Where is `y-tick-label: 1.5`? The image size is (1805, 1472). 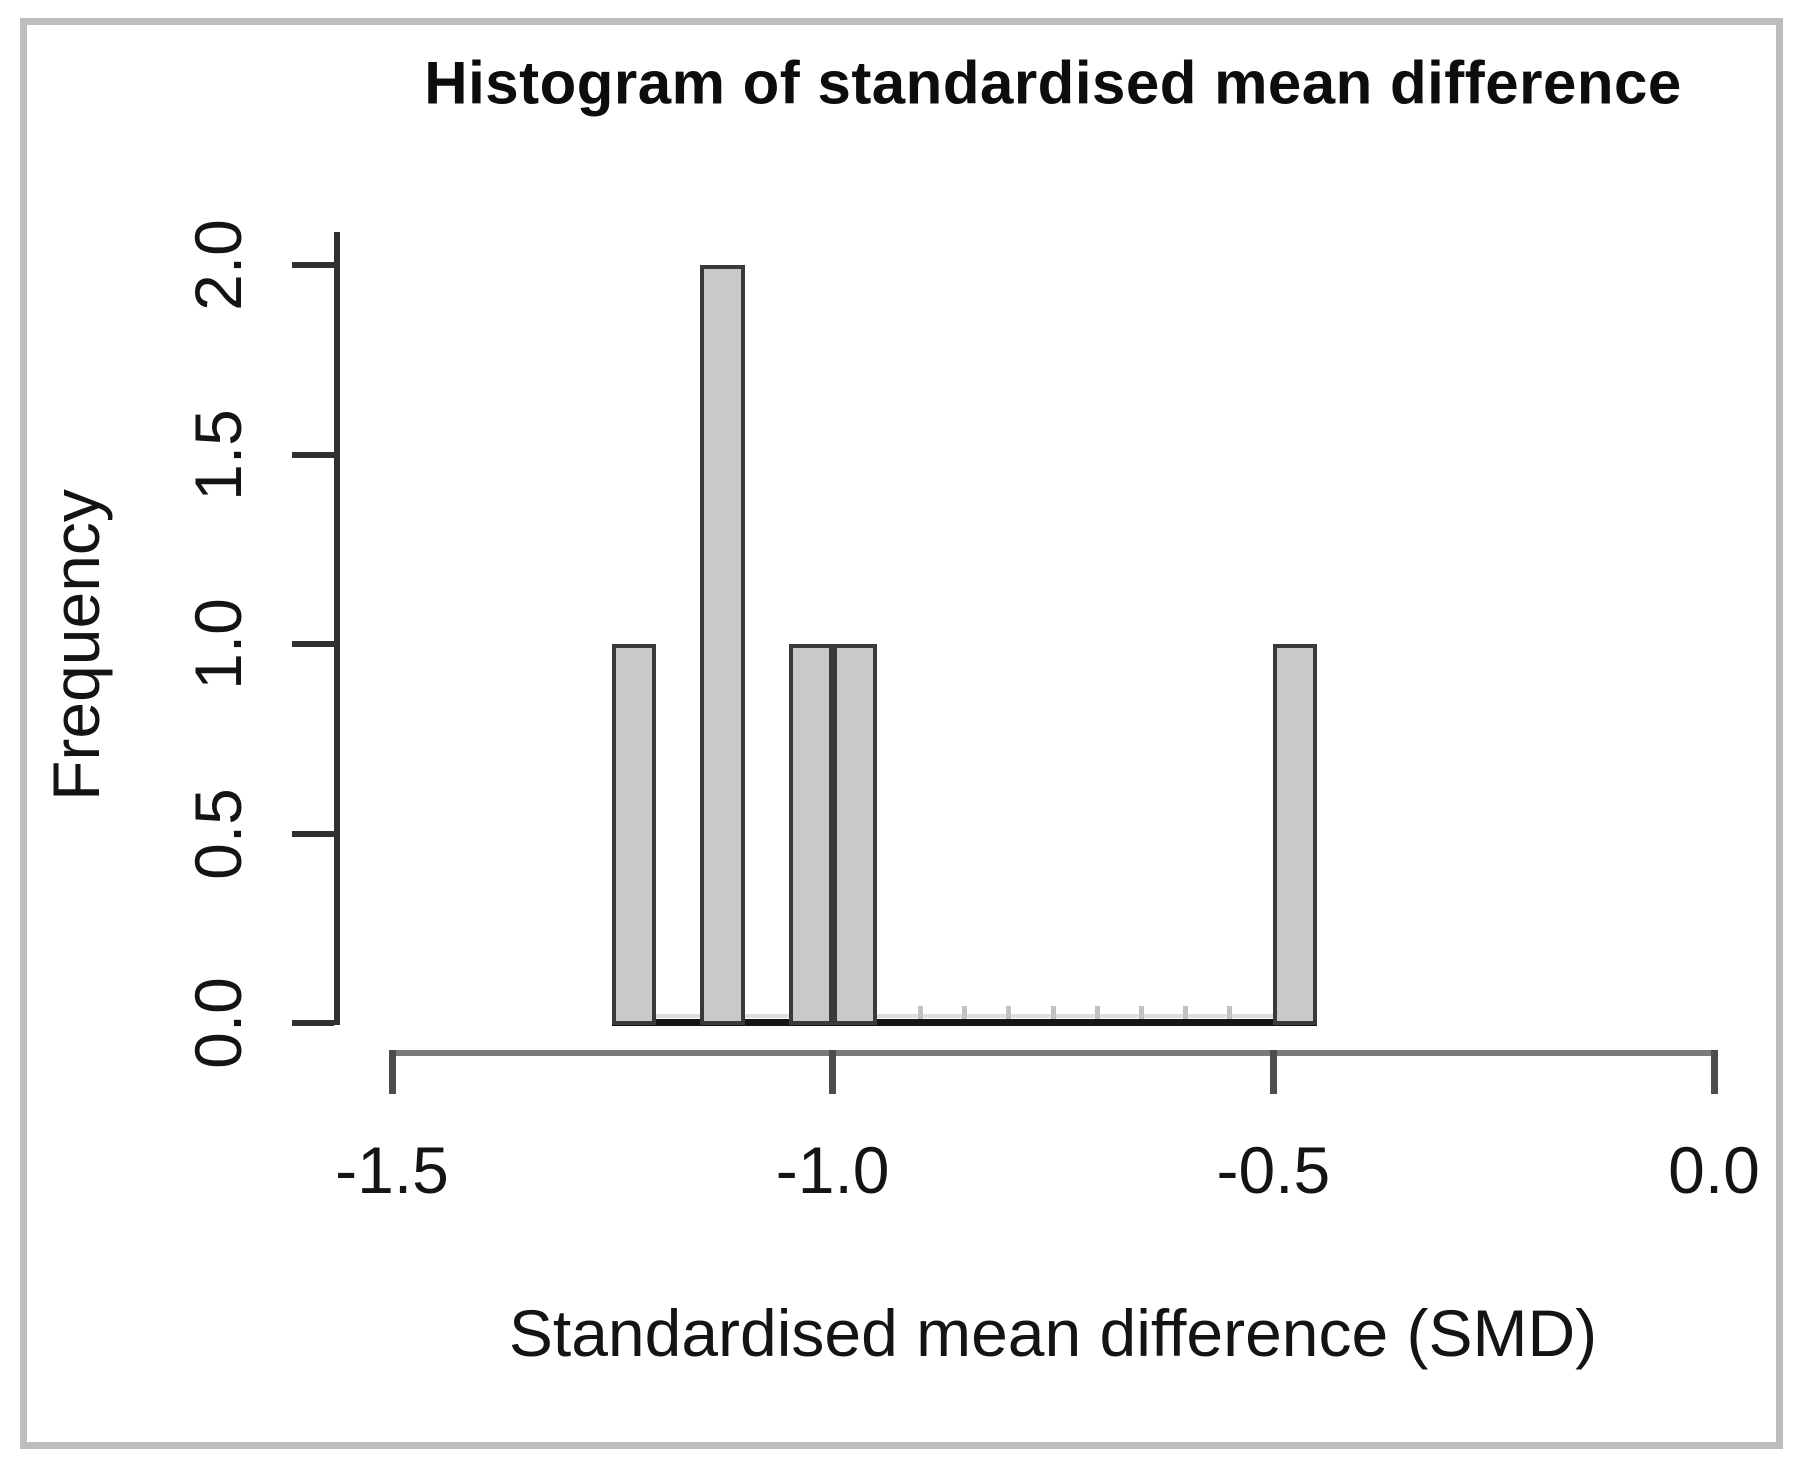 y-tick-label: 1.5 is located at coordinates (218, 454).